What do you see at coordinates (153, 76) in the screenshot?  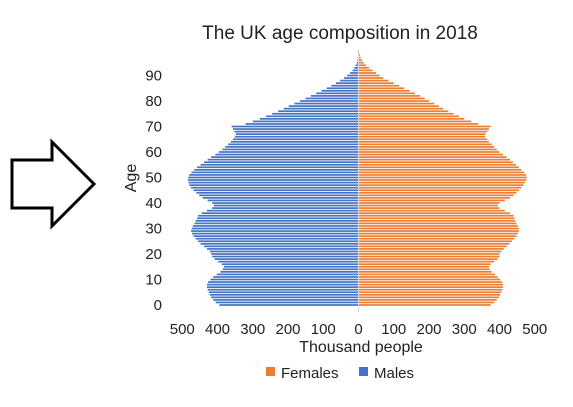 I see `y-tick-label-90: 90` at bounding box center [153, 76].